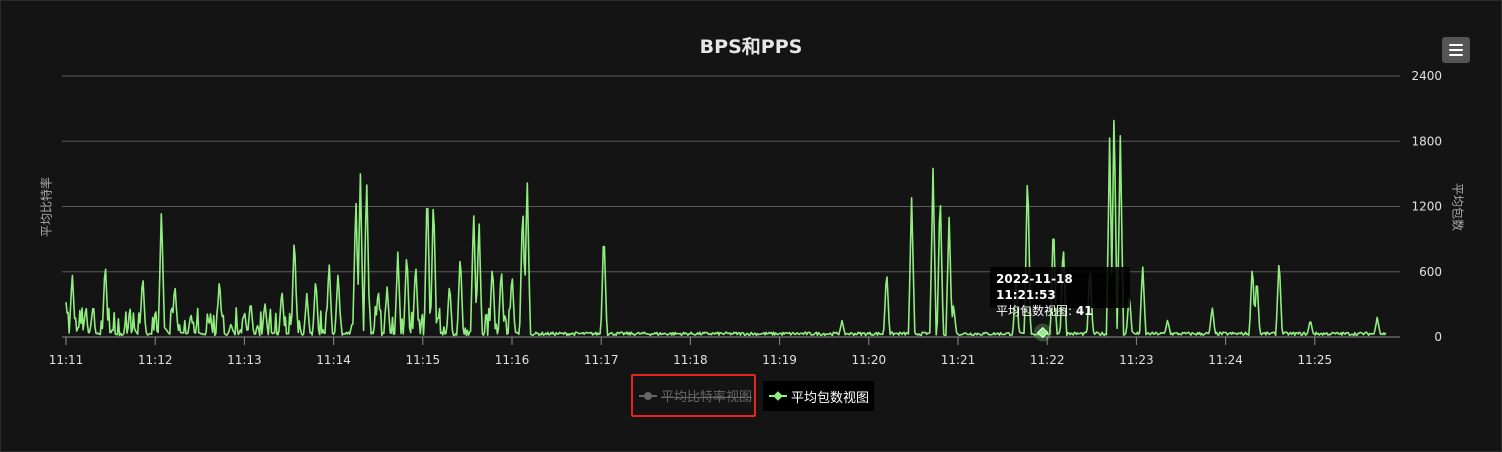 The image size is (1502, 452). I want to click on tooltip-value: 41, so click(1084, 311).